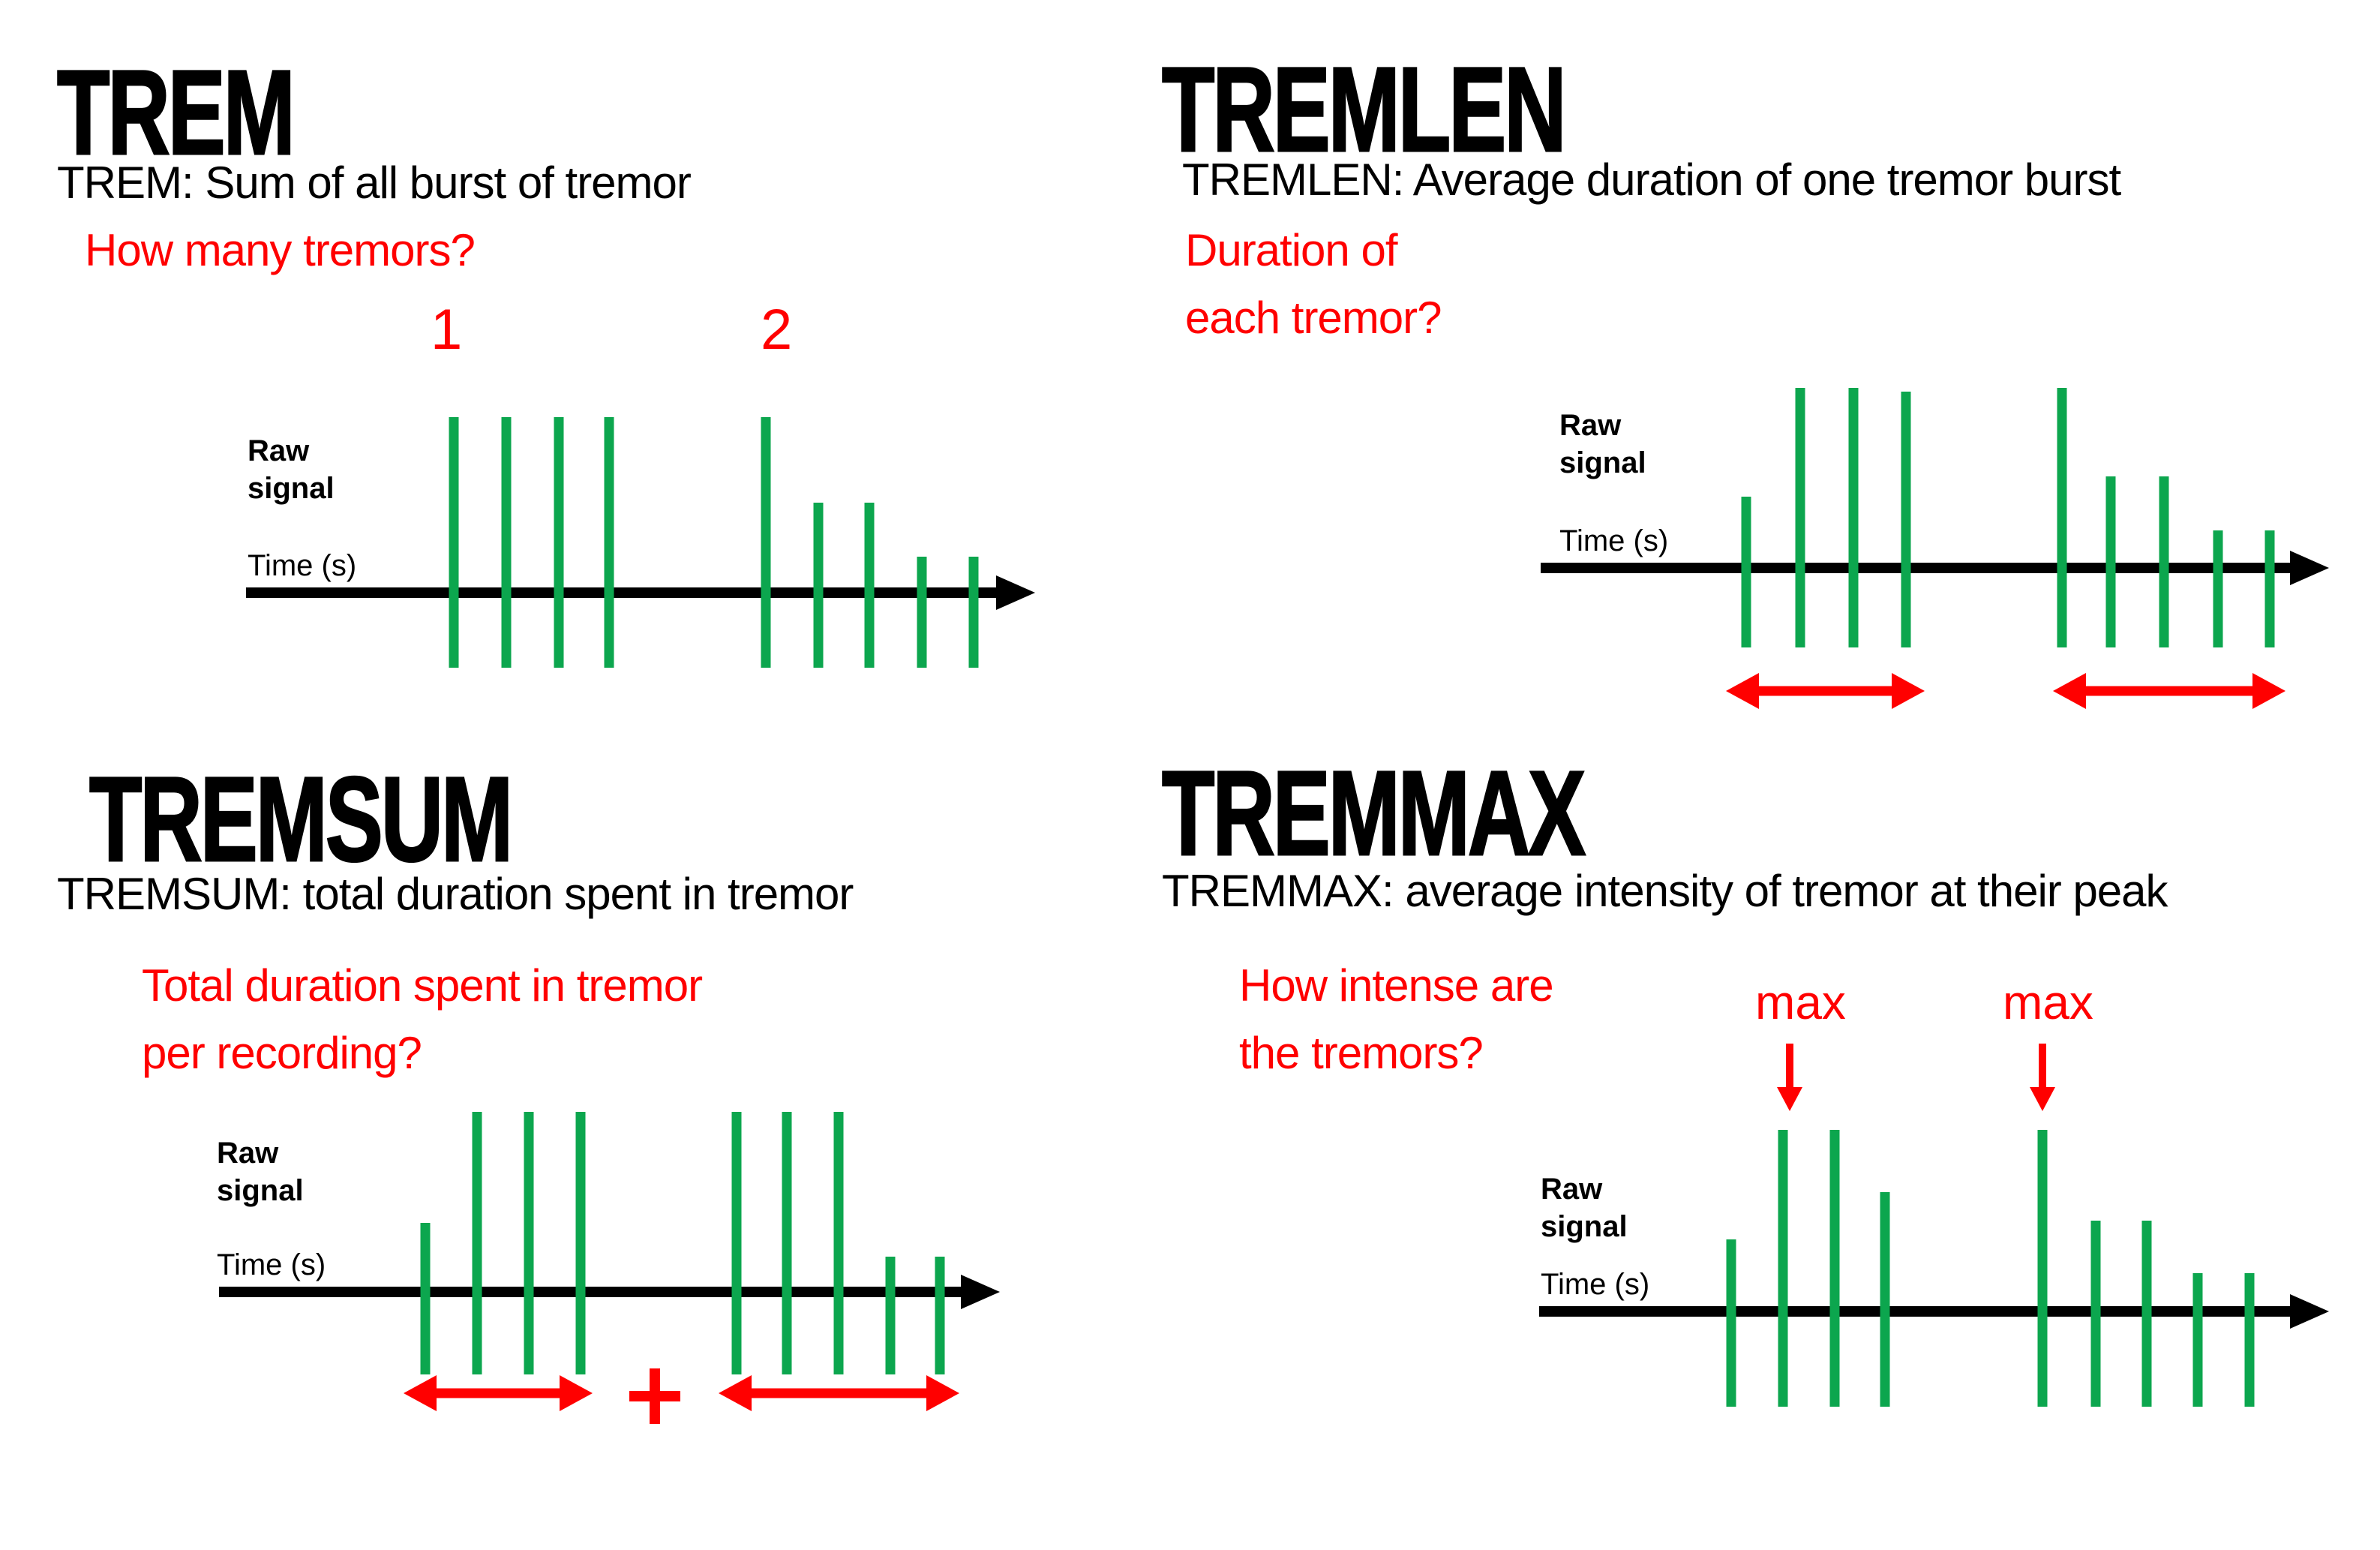 The image size is (2380, 1550). What do you see at coordinates (301, 819) in the screenshot?
I see `panel-title-tremsum: TREMSUM` at bounding box center [301, 819].